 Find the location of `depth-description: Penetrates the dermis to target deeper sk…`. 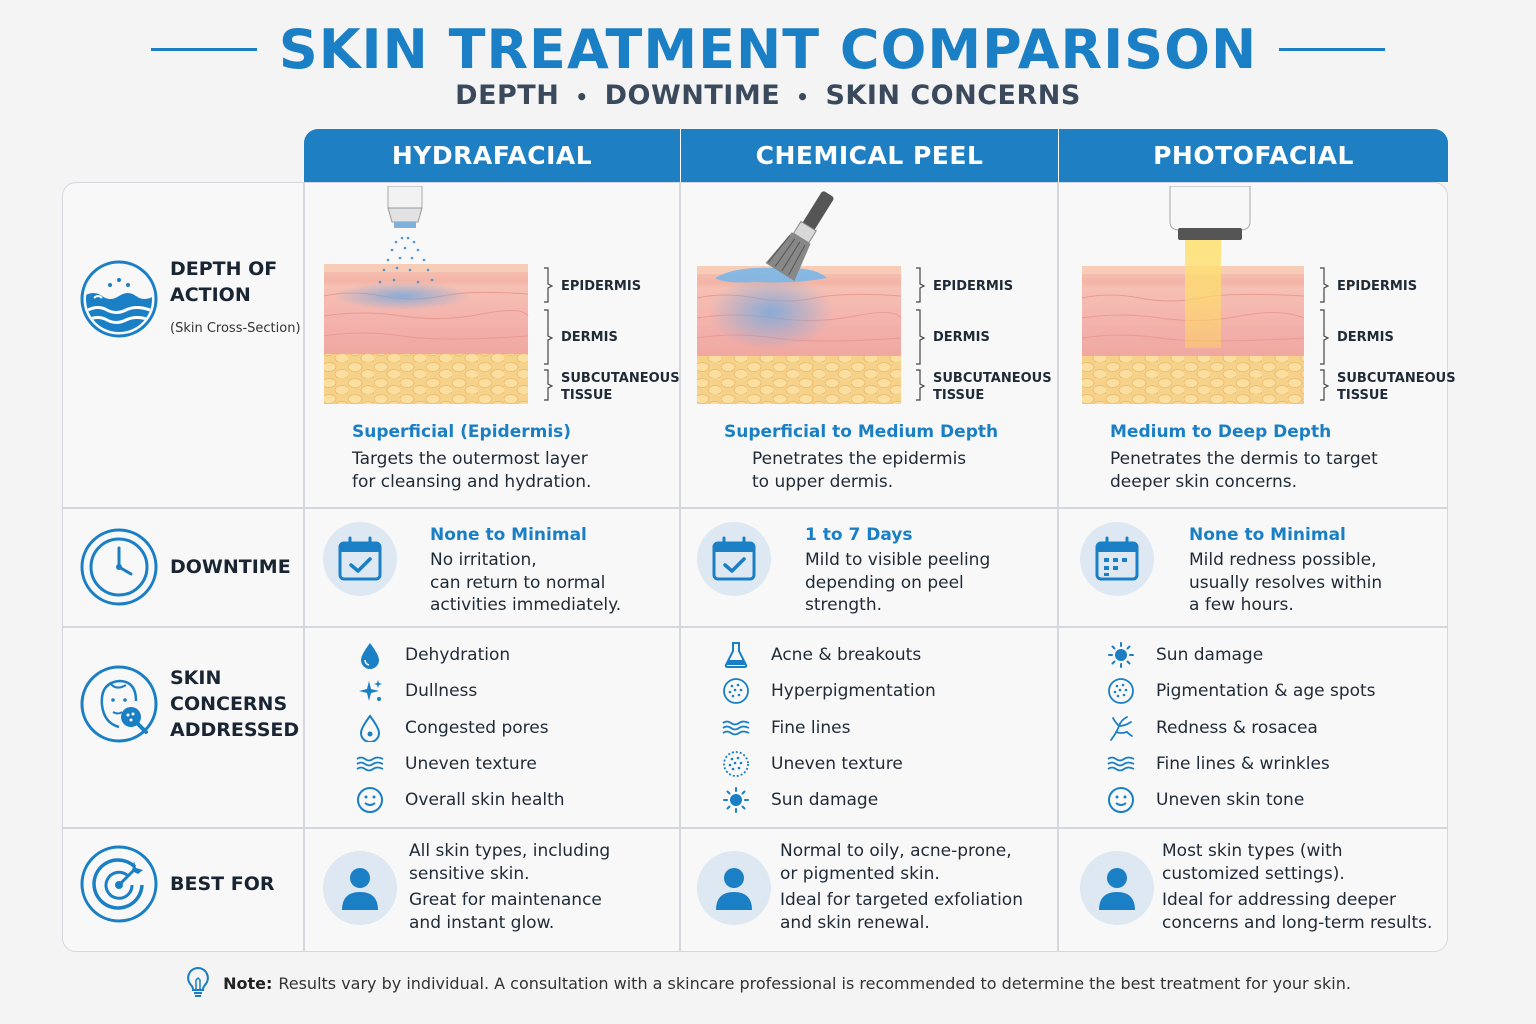

depth-description: Penetrates the dermis to target deeper sk… is located at coordinates (1244, 470).